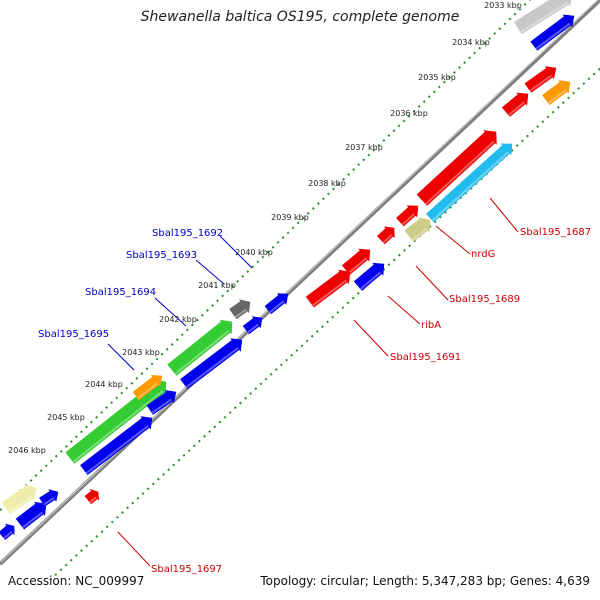 The height and width of the screenshot is (600, 600). I want to click on gene-arrow-nrdG-shine, so click(419, 234).